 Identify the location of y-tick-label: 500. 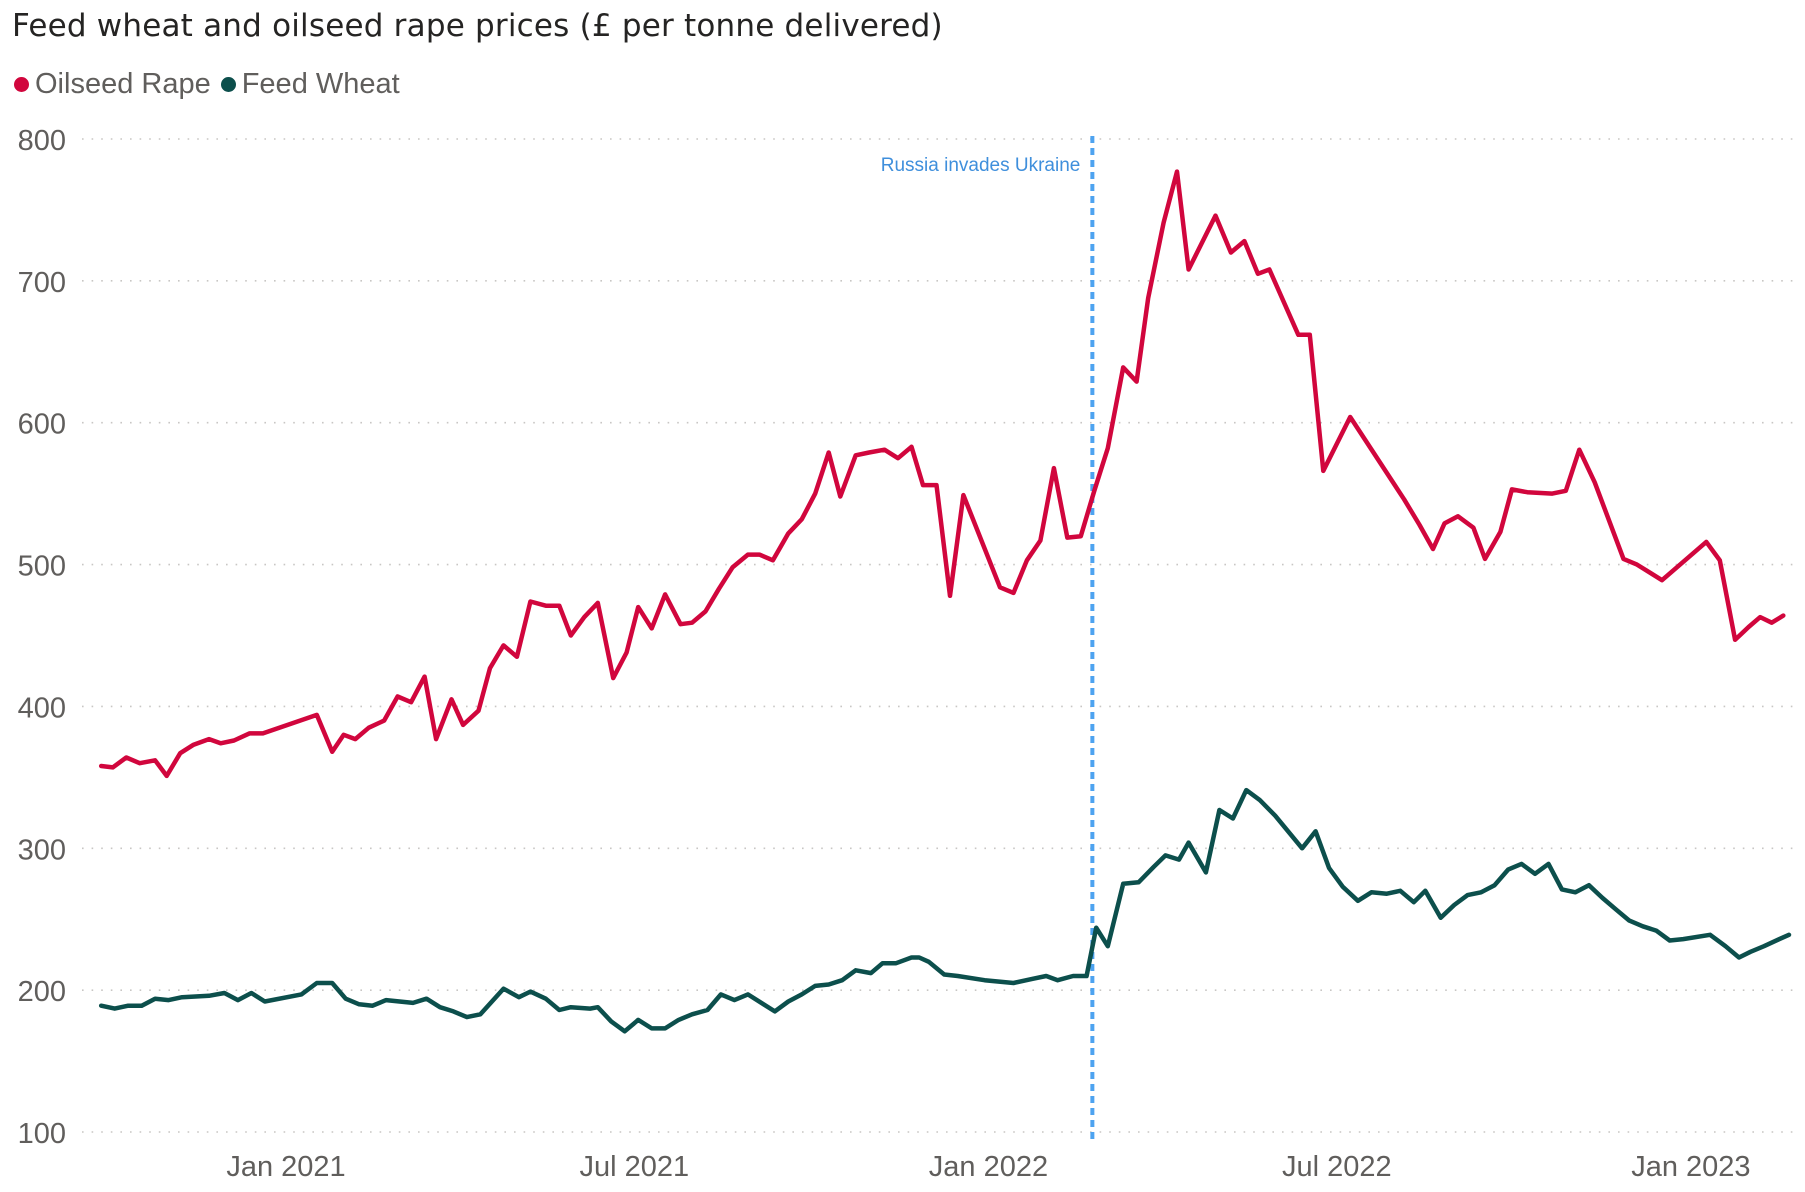
(42, 567).